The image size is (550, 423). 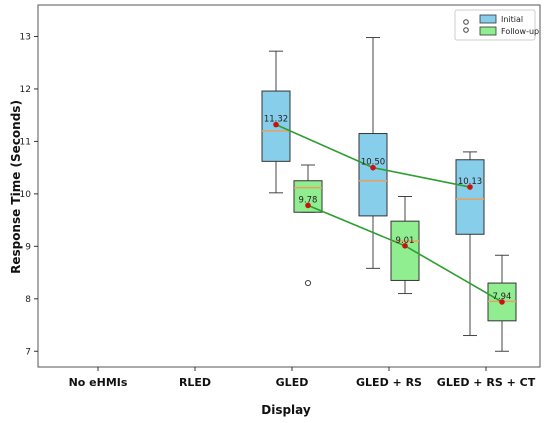 I want to click on y-axis: 7 8 9 10 11 12 13, so click(x=29, y=194).